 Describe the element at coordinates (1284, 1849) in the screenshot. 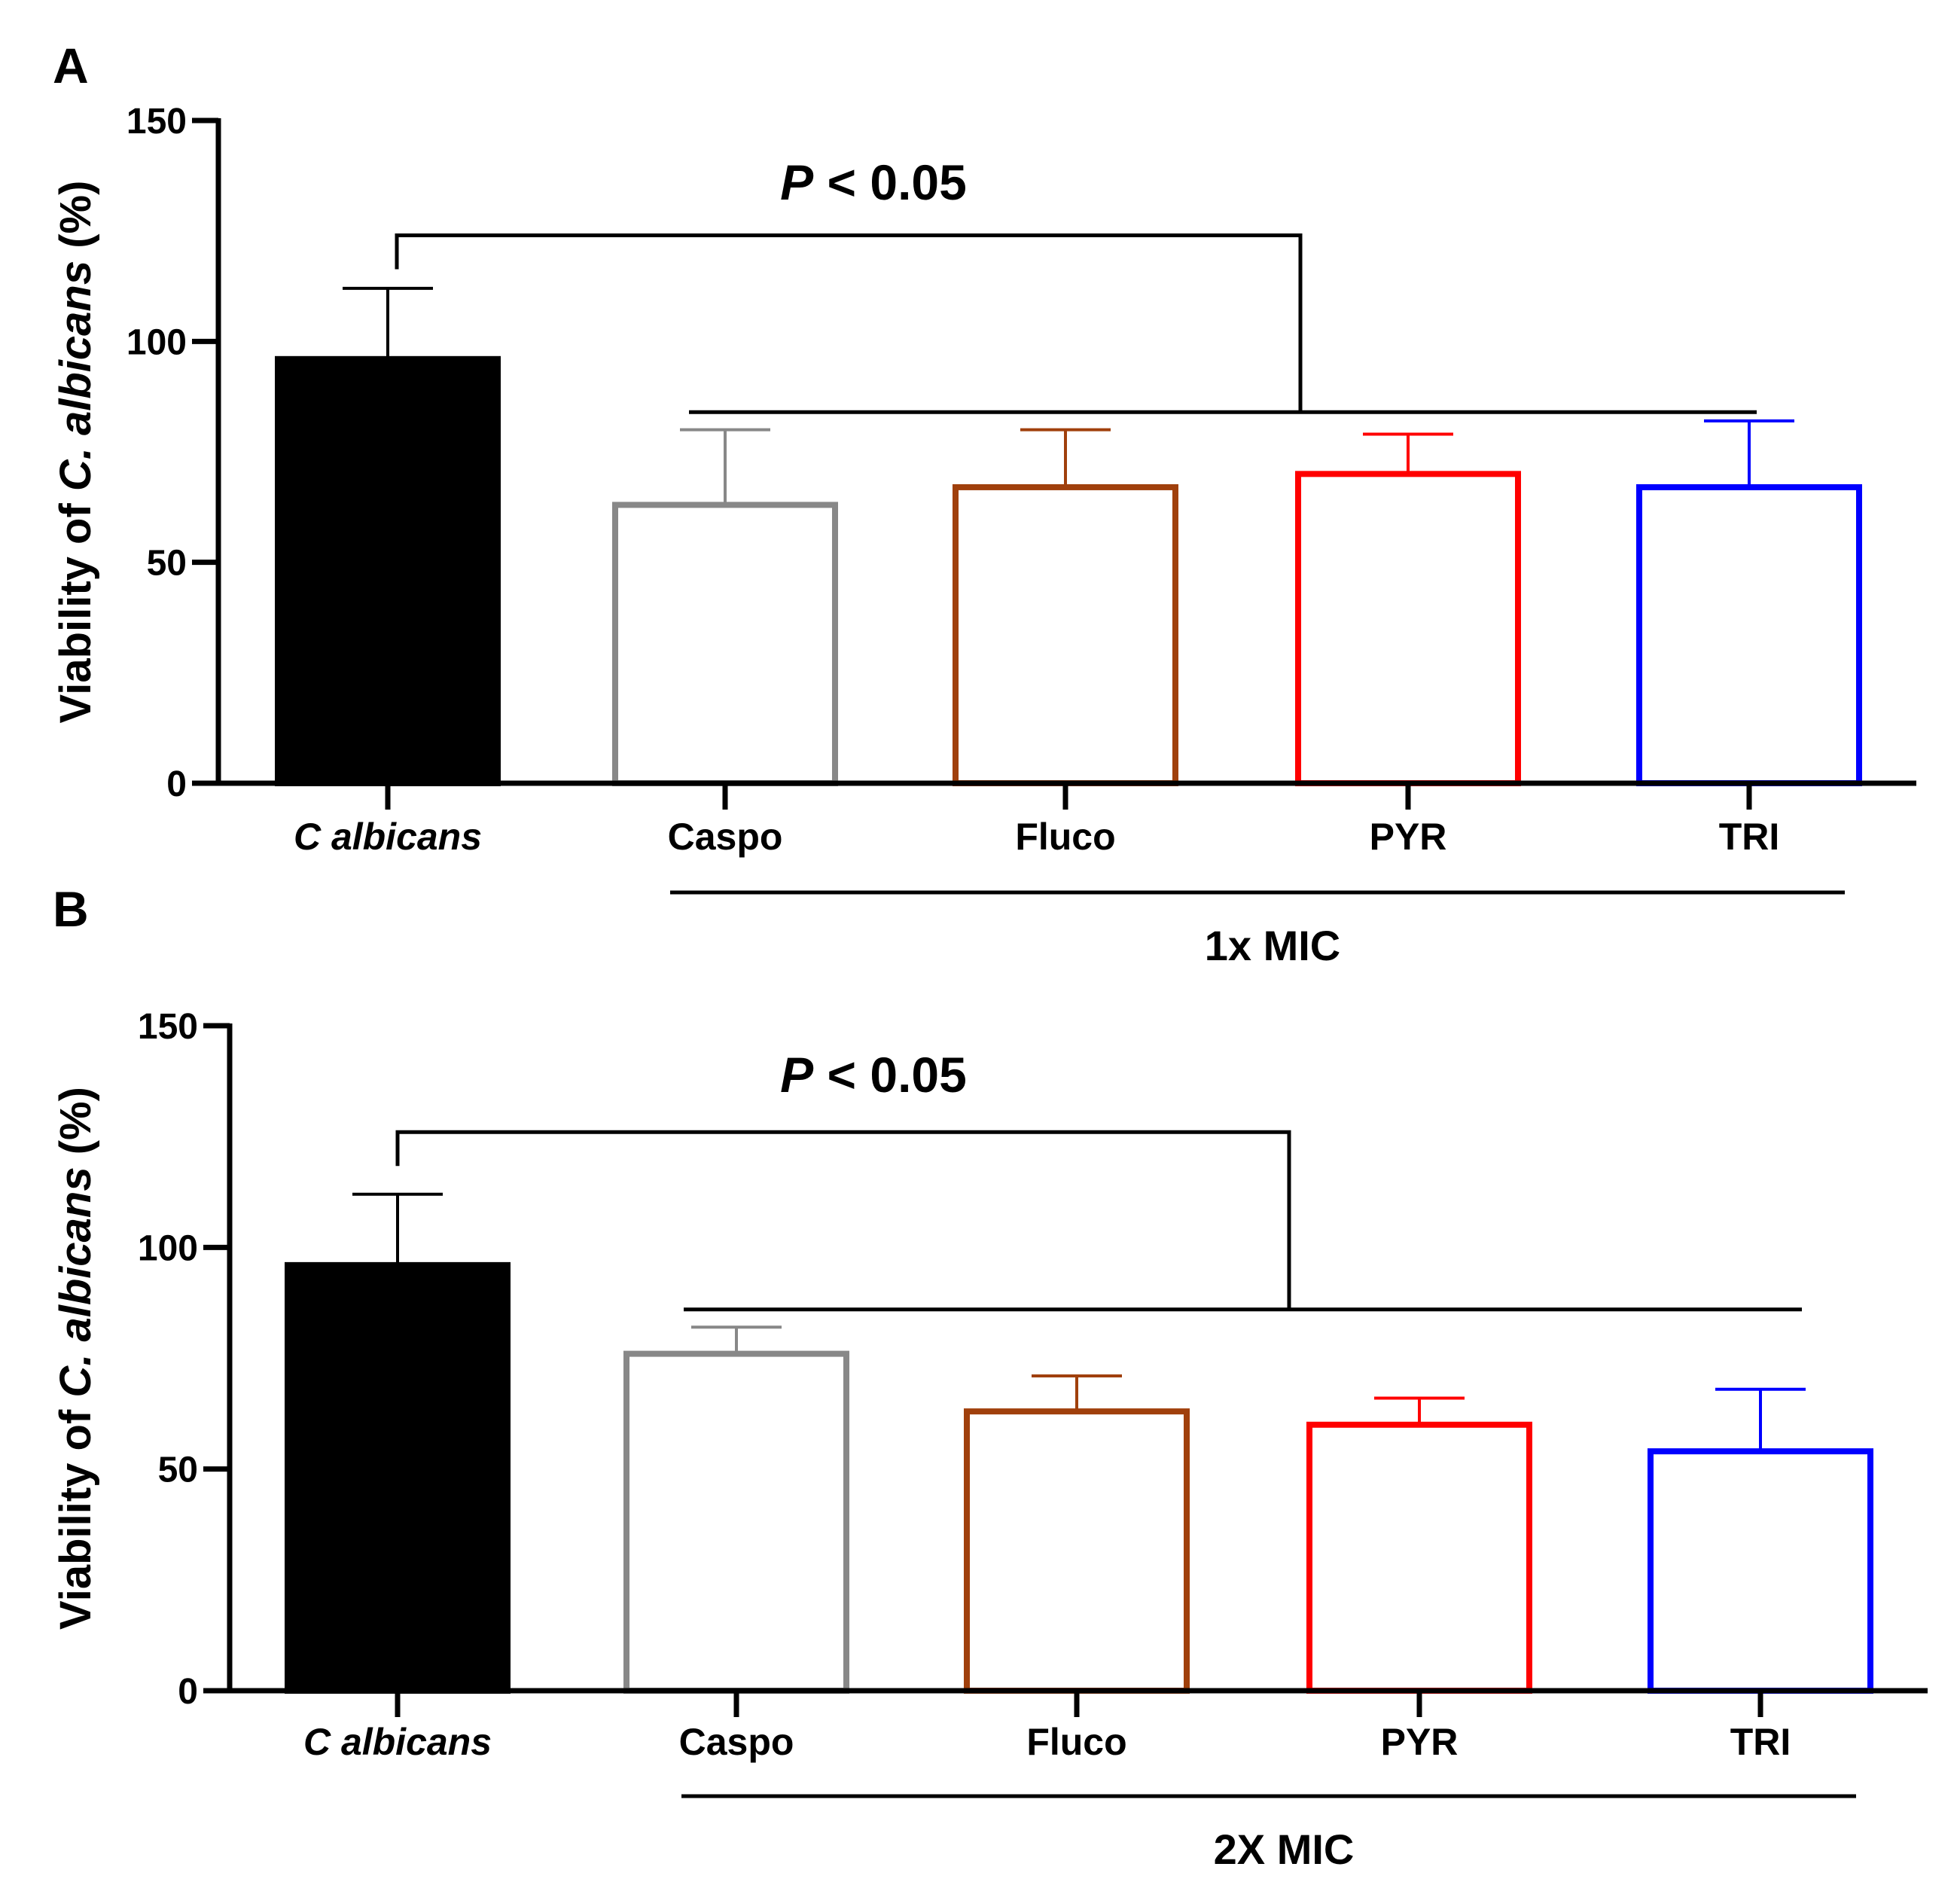

I see `group-label: 2X MIC` at that location.